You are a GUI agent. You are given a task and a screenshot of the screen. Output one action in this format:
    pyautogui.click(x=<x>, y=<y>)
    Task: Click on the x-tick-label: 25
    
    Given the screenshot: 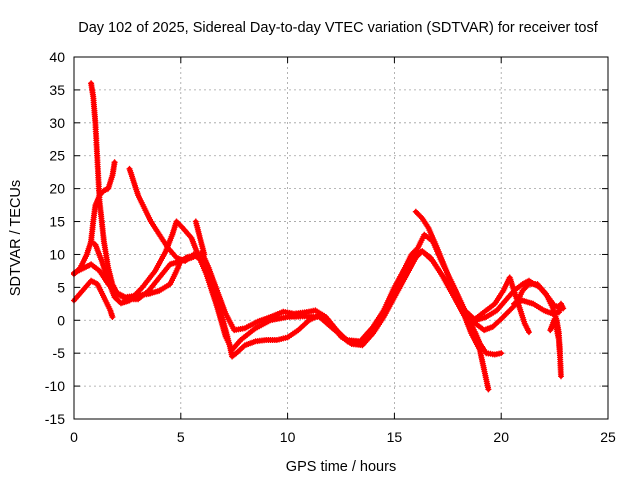 What is the action you would take?
    pyautogui.click(x=608, y=437)
    